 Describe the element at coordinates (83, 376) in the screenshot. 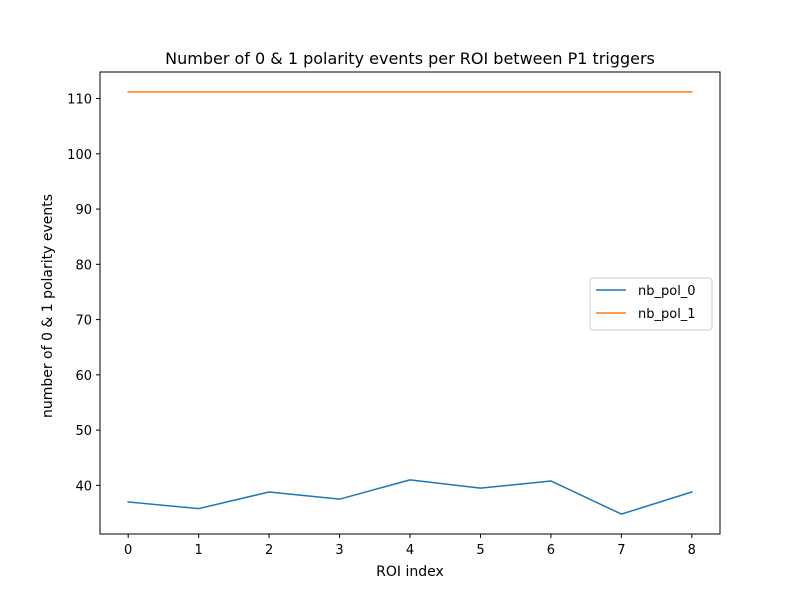

I see `y-tick-label: 60` at that location.